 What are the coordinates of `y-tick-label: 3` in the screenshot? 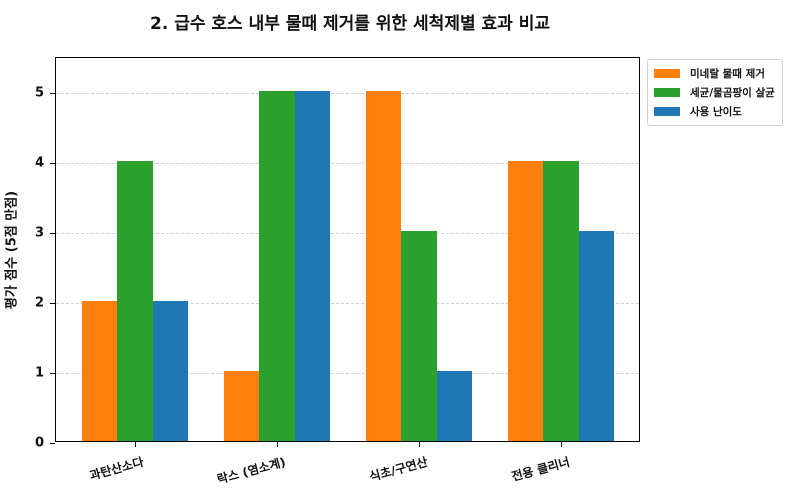 It's located at (39, 233).